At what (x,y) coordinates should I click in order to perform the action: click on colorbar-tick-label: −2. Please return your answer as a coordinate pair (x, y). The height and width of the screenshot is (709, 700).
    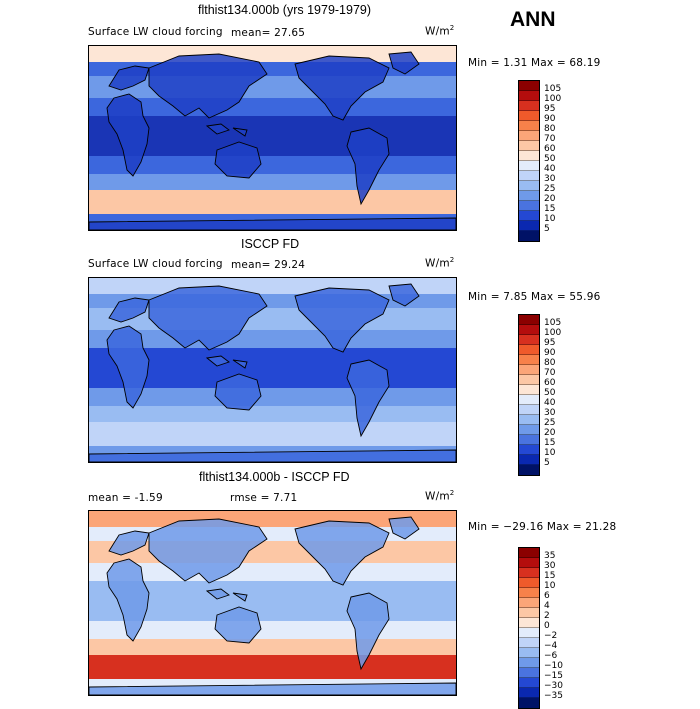
    Looking at the image, I should click on (551, 636).